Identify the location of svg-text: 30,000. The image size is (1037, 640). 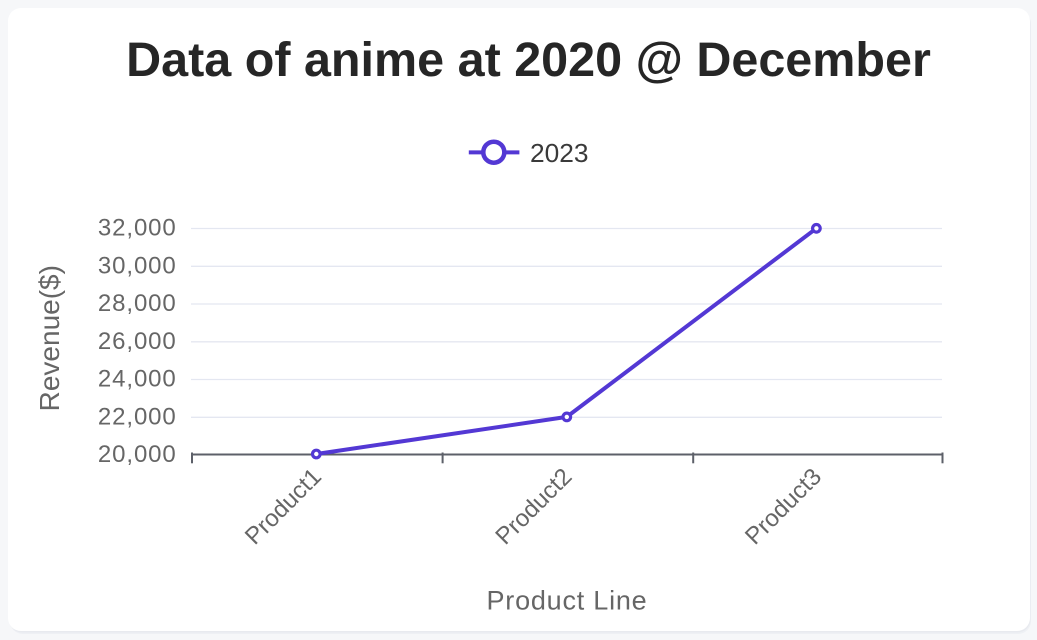
(137, 265).